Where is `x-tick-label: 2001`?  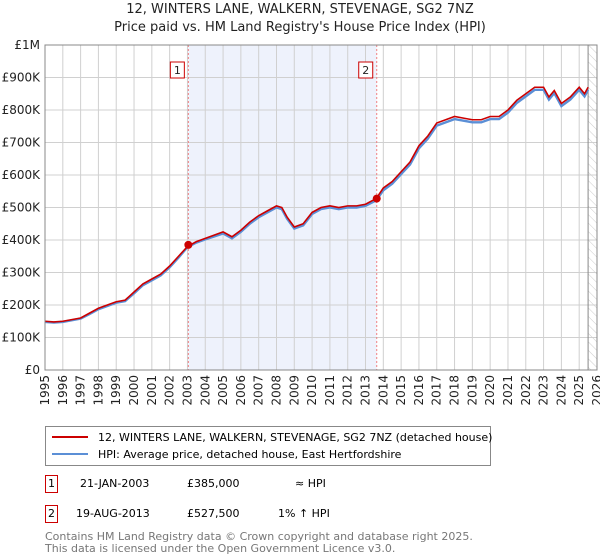
x-tick-label: 2001 is located at coordinates (152, 390).